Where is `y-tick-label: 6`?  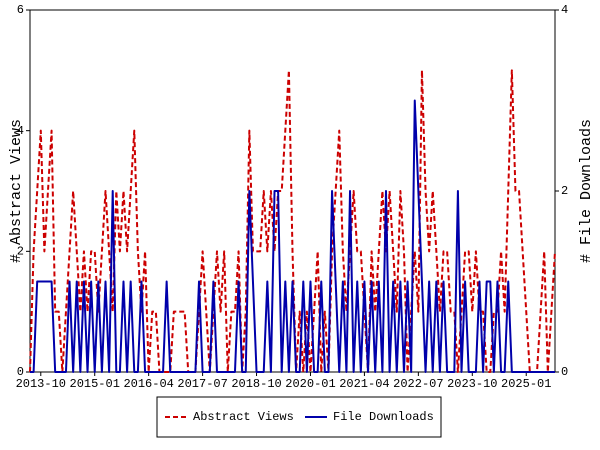 y-tick-label: 6 is located at coordinates (20, 10).